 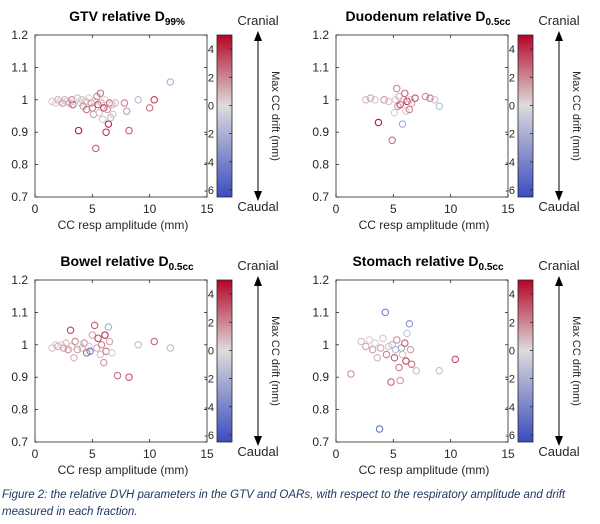 What do you see at coordinates (510, 191) in the screenshot?
I see `colorbar-tick-label: -6` at bounding box center [510, 191].